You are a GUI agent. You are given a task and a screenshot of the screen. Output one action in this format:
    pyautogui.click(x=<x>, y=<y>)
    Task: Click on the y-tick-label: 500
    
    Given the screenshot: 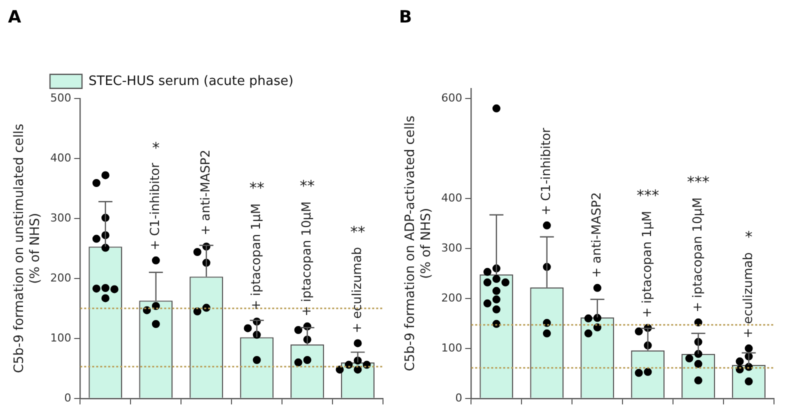 What is the action you would take?
    pyautogui.click(x=61, y=97)
    